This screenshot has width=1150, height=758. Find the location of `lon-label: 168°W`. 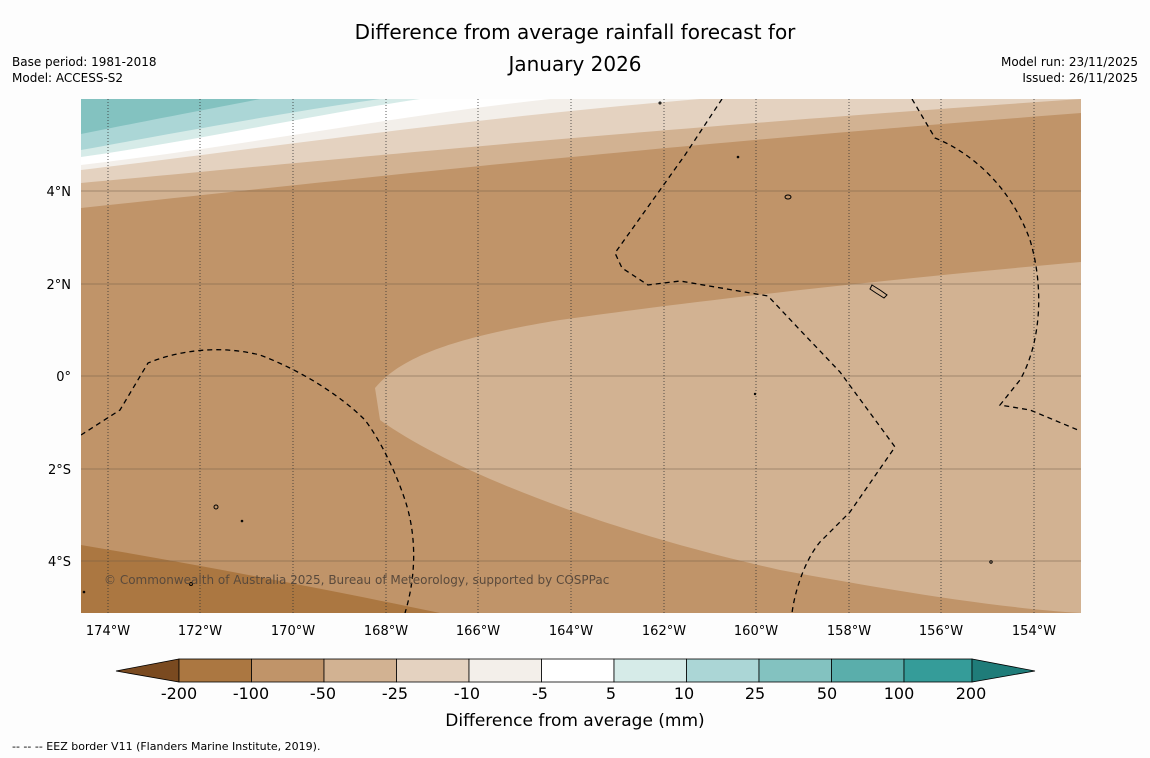

lon-label: 168°W is located at coordinates (386, 631).